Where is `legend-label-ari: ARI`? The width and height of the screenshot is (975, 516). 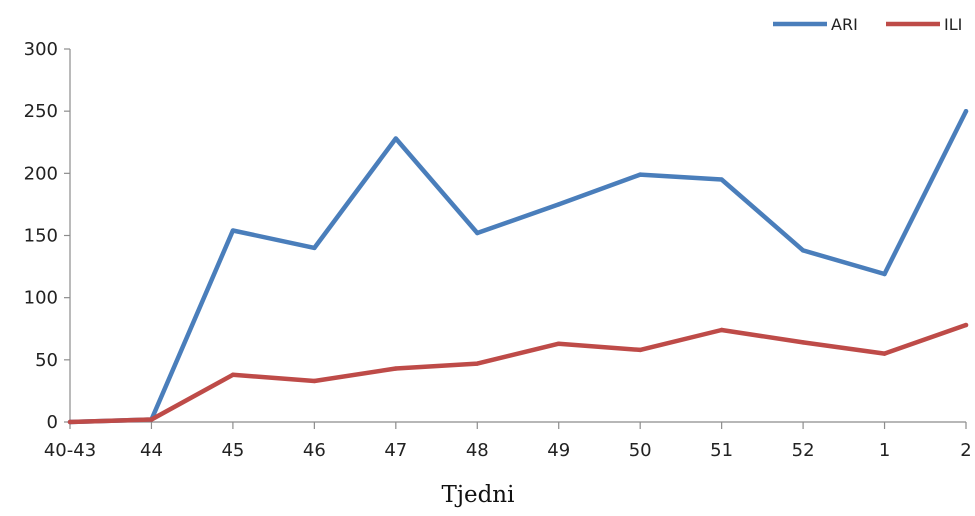 legend-label-ari: ARI is located at coordinates (844, 24).